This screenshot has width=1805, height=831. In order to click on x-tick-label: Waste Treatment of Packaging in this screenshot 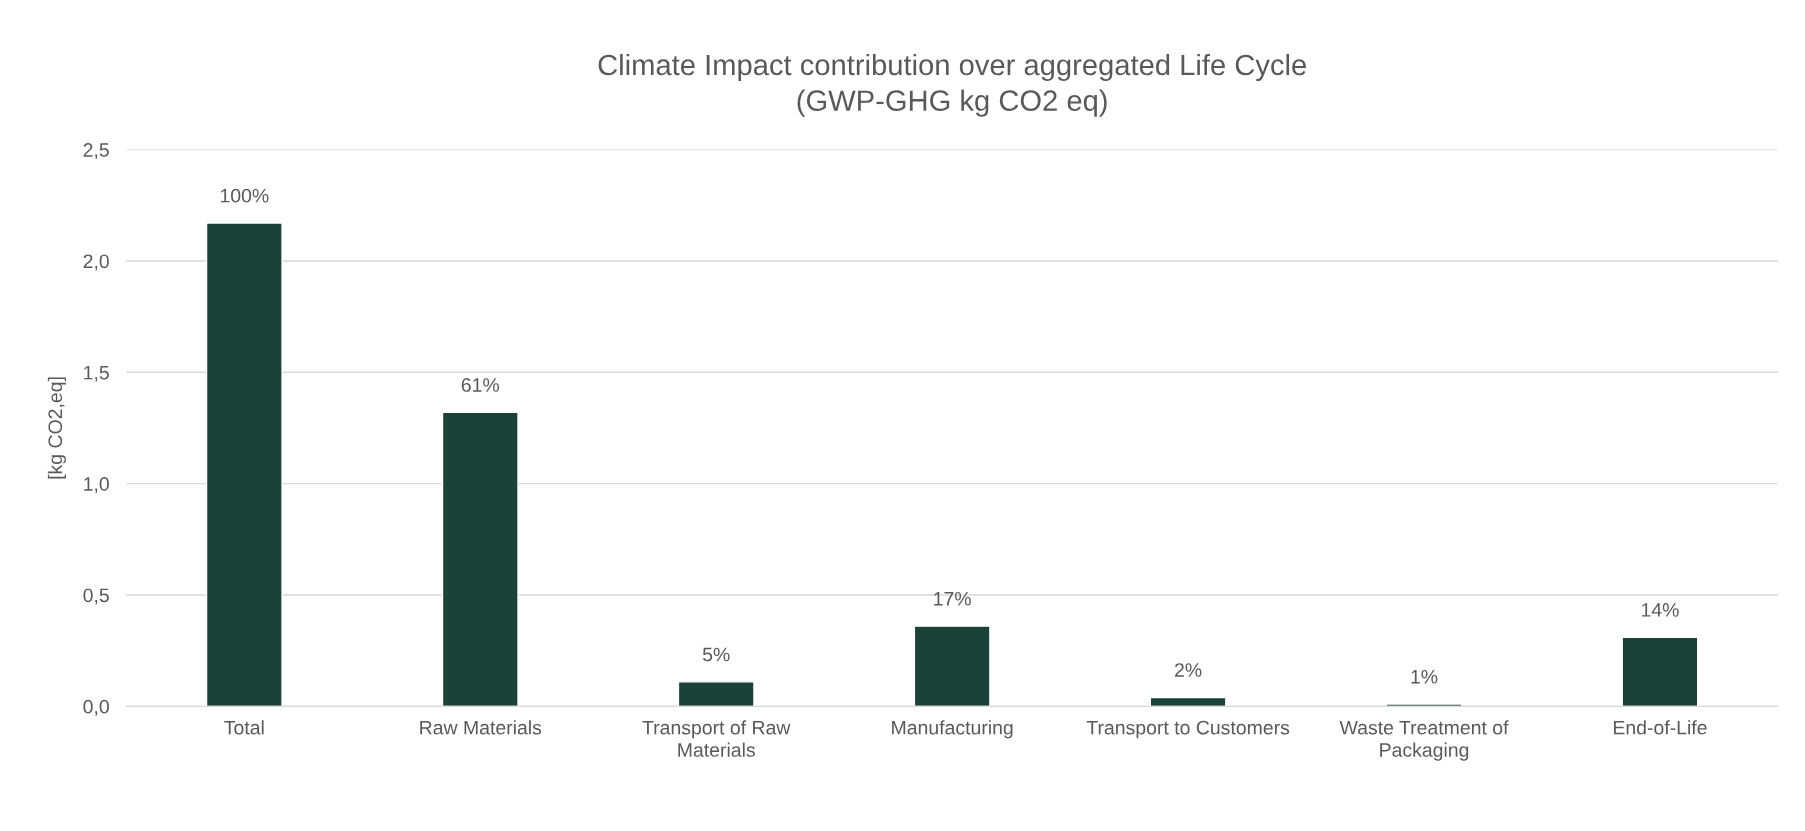, I will do `click(1424, 740)`.